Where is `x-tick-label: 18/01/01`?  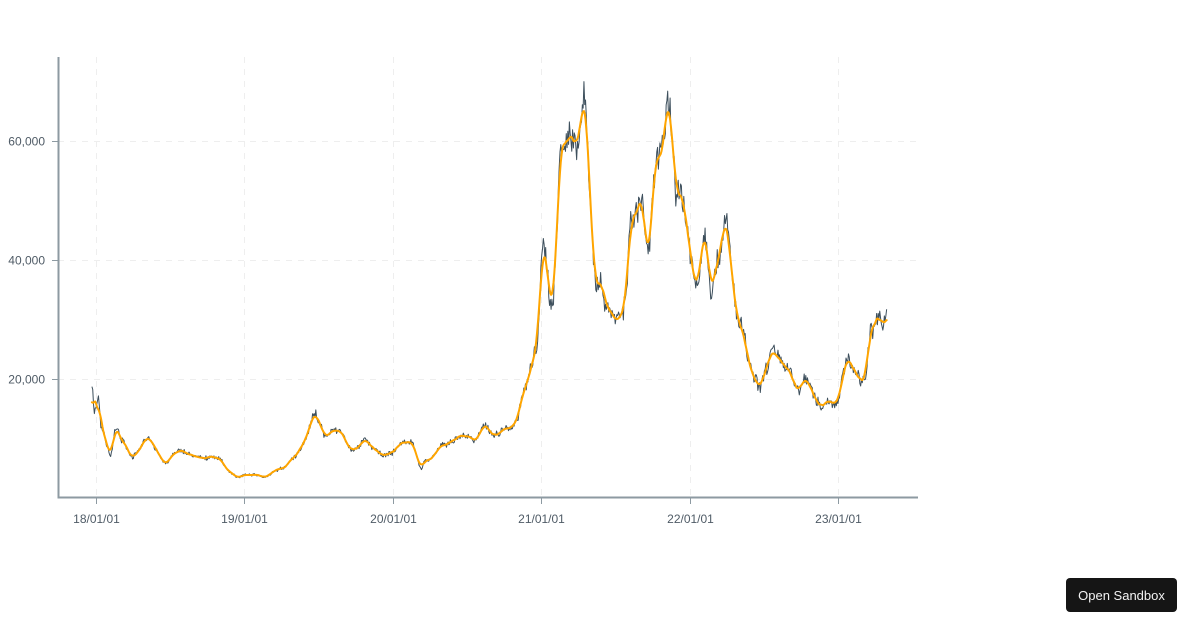 x-tick-label: 18/01/01 is located at coordinates (96, 519).